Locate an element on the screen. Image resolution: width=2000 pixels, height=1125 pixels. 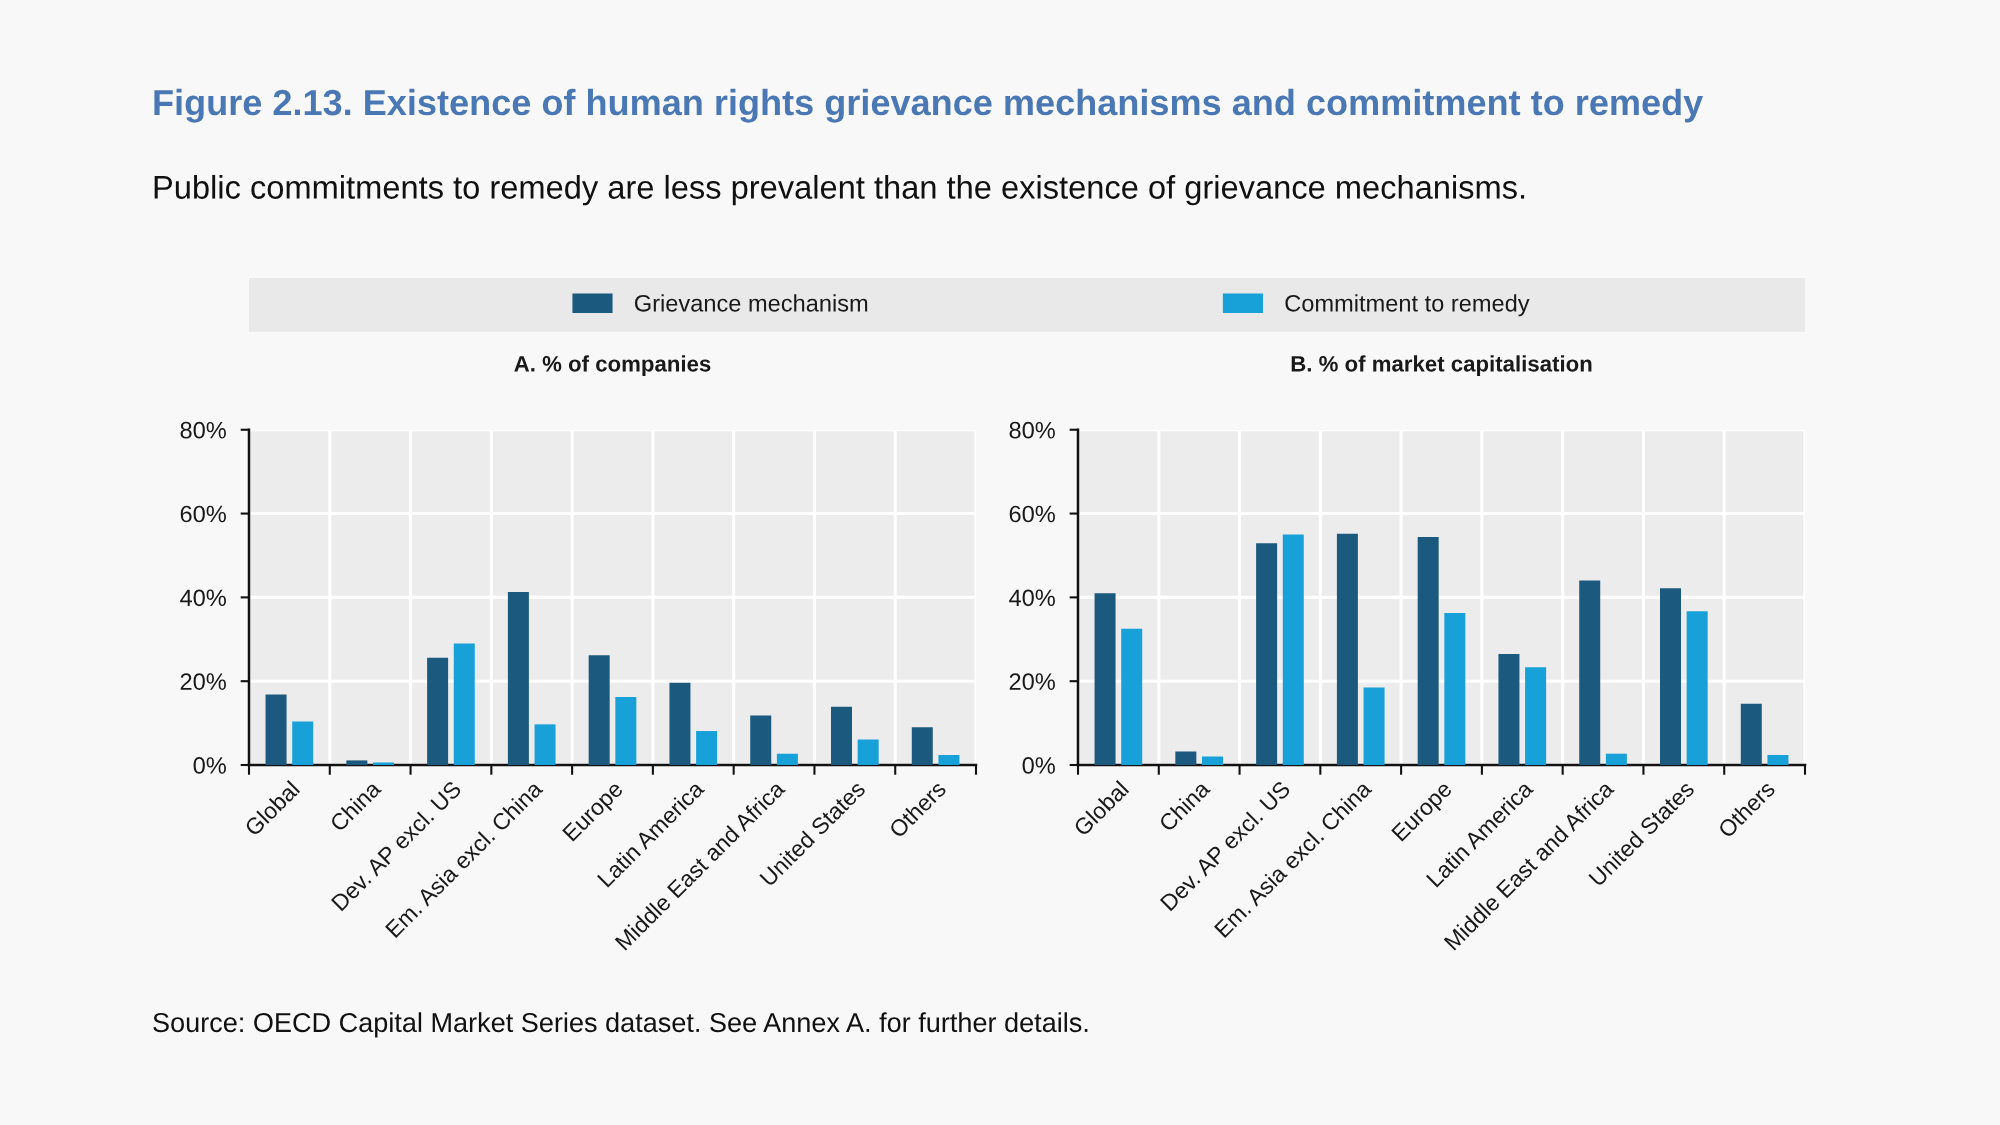
legend-label: Grievance mechanism is located at coordinates (751, 303).